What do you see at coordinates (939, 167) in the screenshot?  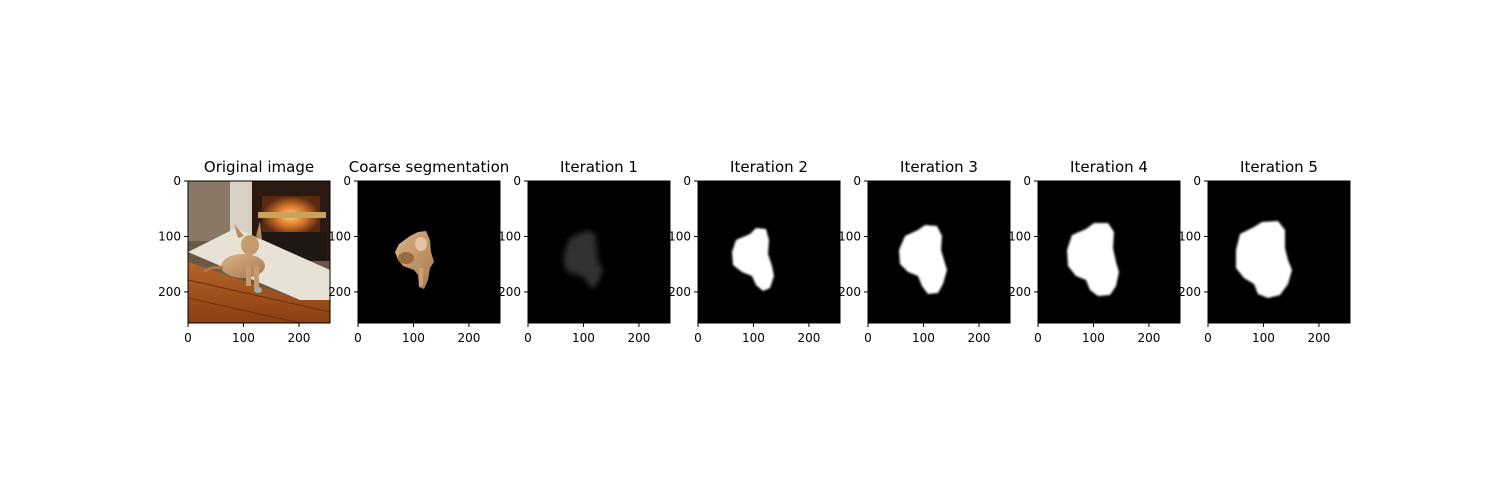 I see `panel-title: Iteration 3` at bounding box center [939, 167].